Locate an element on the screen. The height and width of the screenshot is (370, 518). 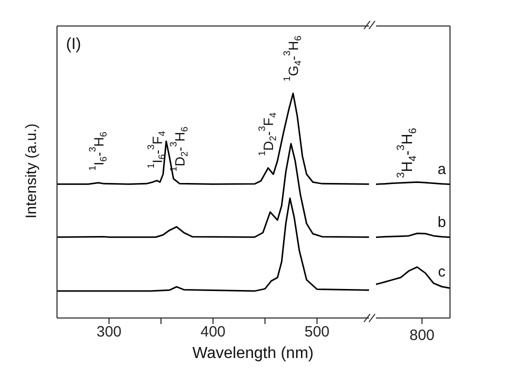
series-label: b is located at coordinates (442, 222).